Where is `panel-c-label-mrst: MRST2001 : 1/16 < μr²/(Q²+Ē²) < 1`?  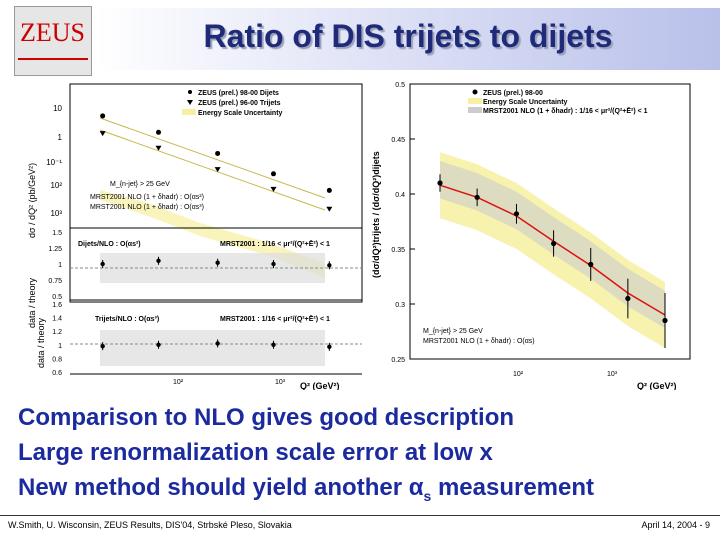
panel-c-label-mrst: MRST2001 : 1/16 < μr²/(Q²+Ē²) < 1 is located at coordinates (275, 319).